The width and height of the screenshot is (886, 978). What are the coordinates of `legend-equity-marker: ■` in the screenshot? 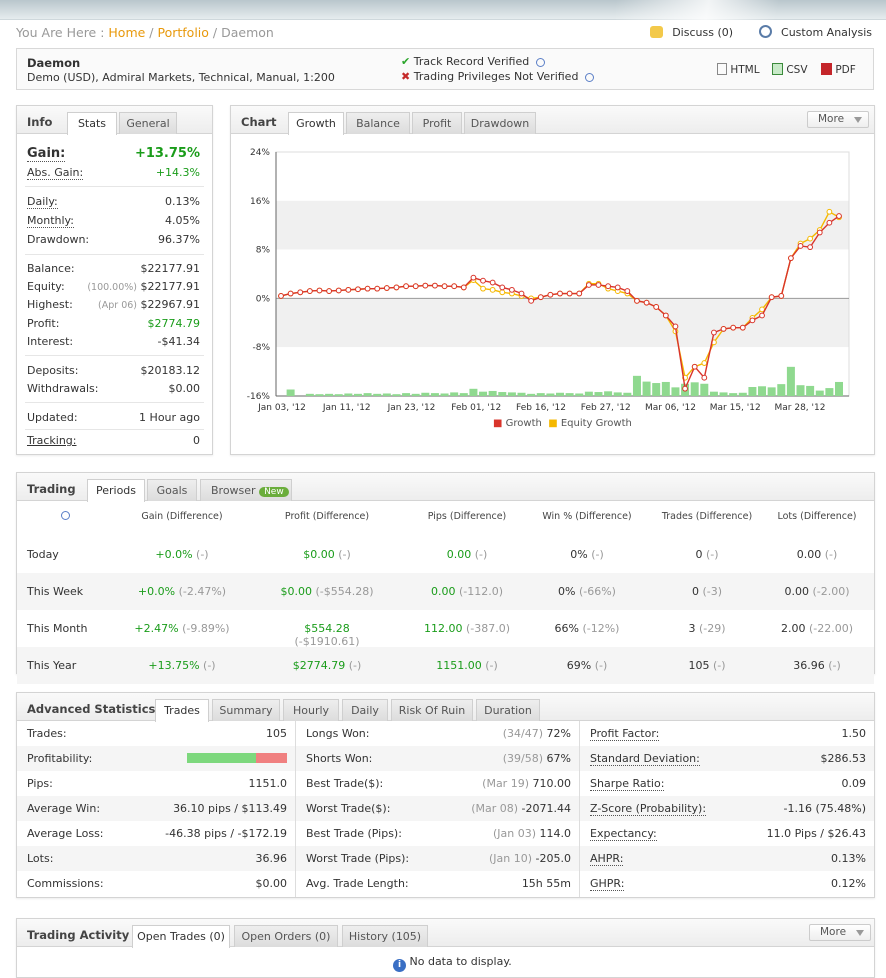 It's located at (553, 423).